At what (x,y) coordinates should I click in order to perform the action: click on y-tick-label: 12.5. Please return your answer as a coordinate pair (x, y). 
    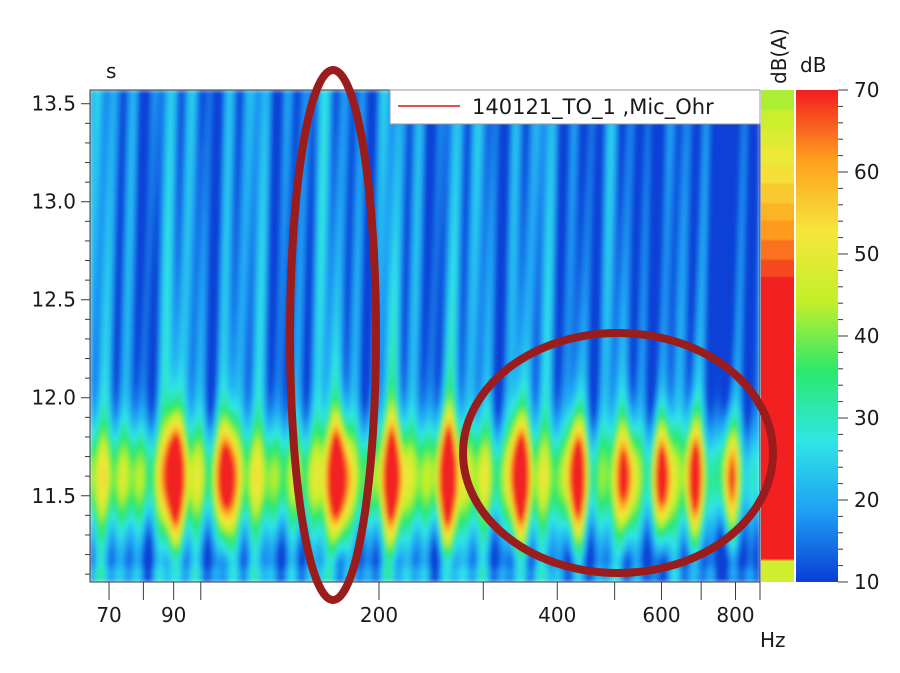
    Looking at the image, I should click on (53, 300).